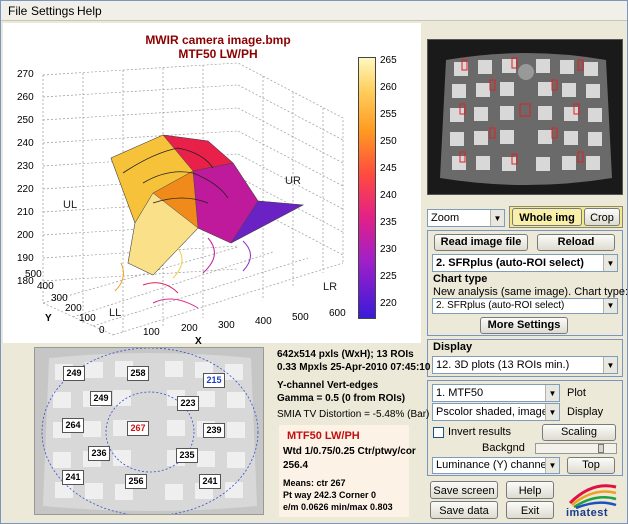 The image size is (628, 524). I want to click on help-button: Help, so click(530, 490).